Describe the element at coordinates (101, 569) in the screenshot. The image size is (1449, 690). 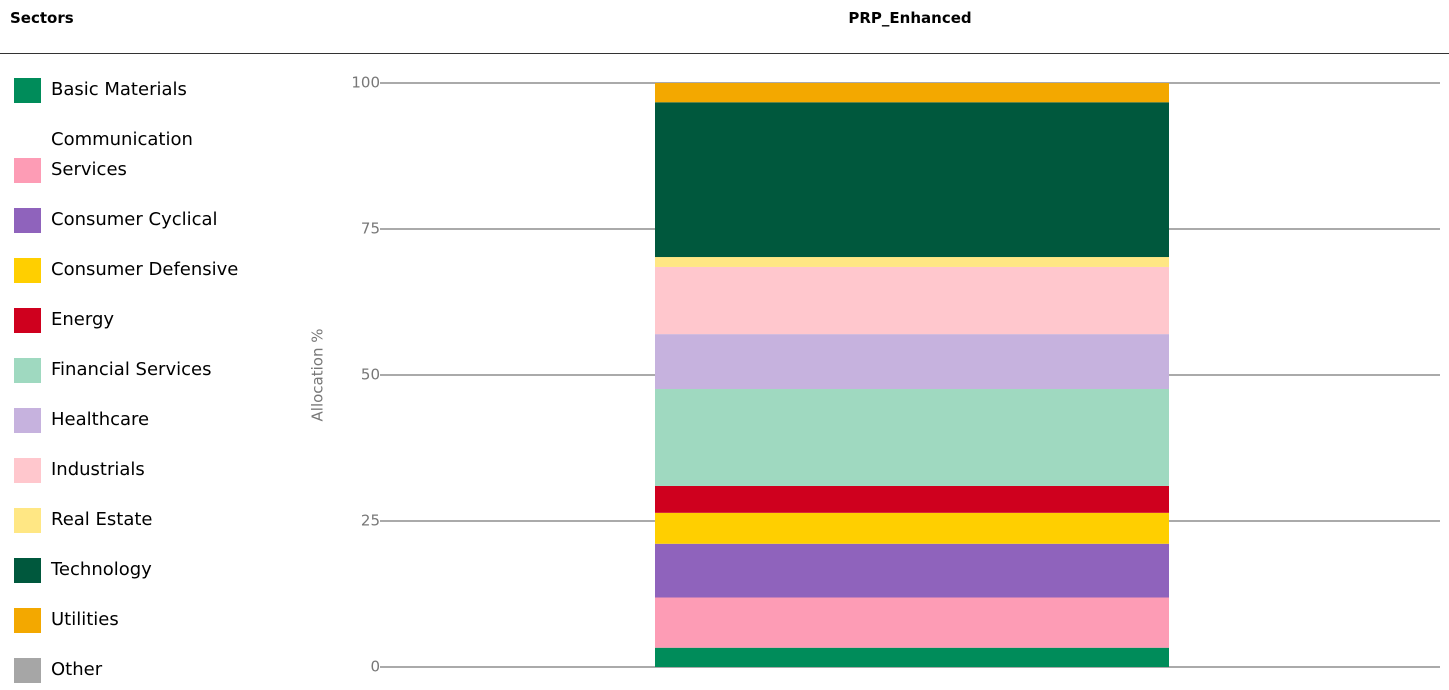
I see `legend-label: Technology` at that location.